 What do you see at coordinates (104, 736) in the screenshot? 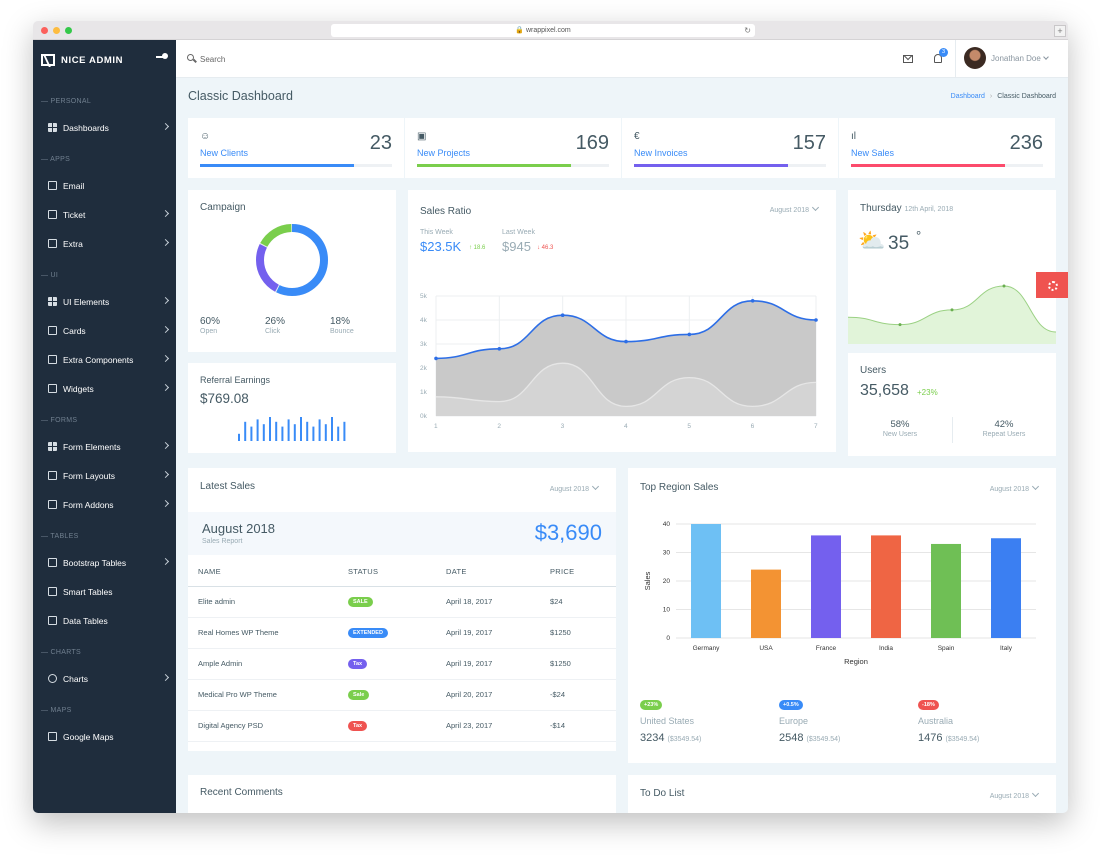
I see `sidebar-item-google-maps: Google Maps` at bounding box center [104, 736].